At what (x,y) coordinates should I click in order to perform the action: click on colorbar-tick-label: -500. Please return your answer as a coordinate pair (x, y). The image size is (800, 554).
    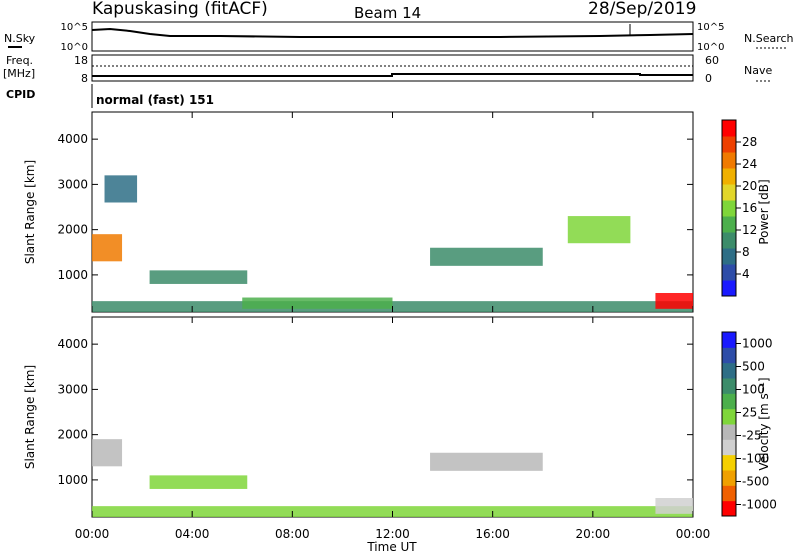
    Looking at the image, I should click on (755, 482).